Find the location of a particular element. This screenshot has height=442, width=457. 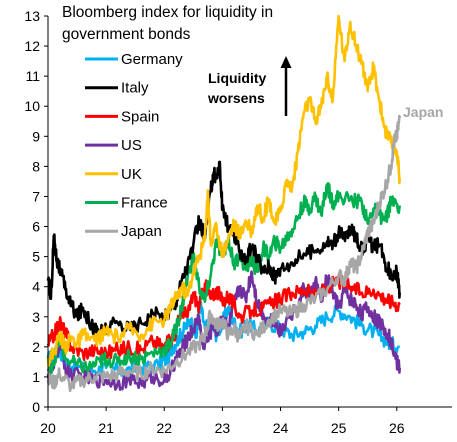

annotation-line-2: worsens is located at coordinates (236, 98).